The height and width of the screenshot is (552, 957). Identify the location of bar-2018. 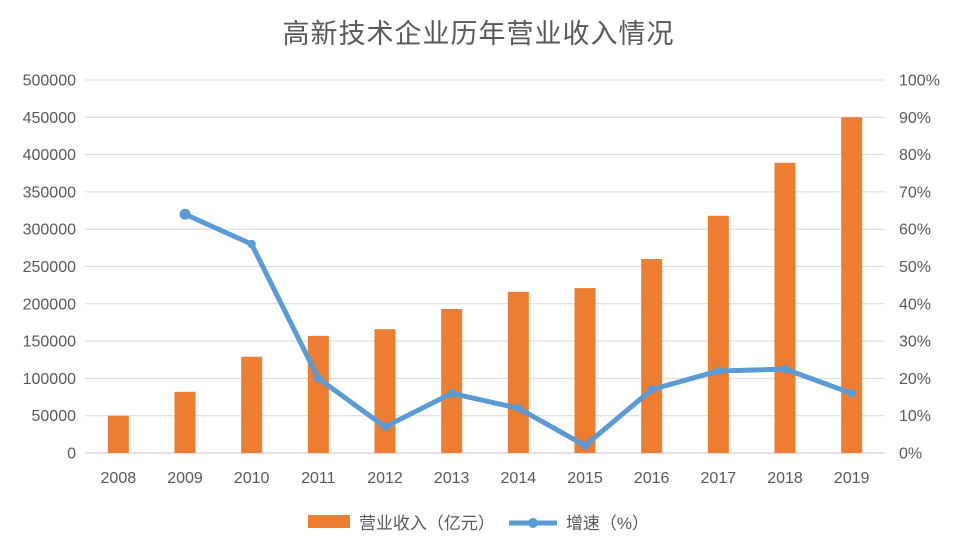
(785, 307).